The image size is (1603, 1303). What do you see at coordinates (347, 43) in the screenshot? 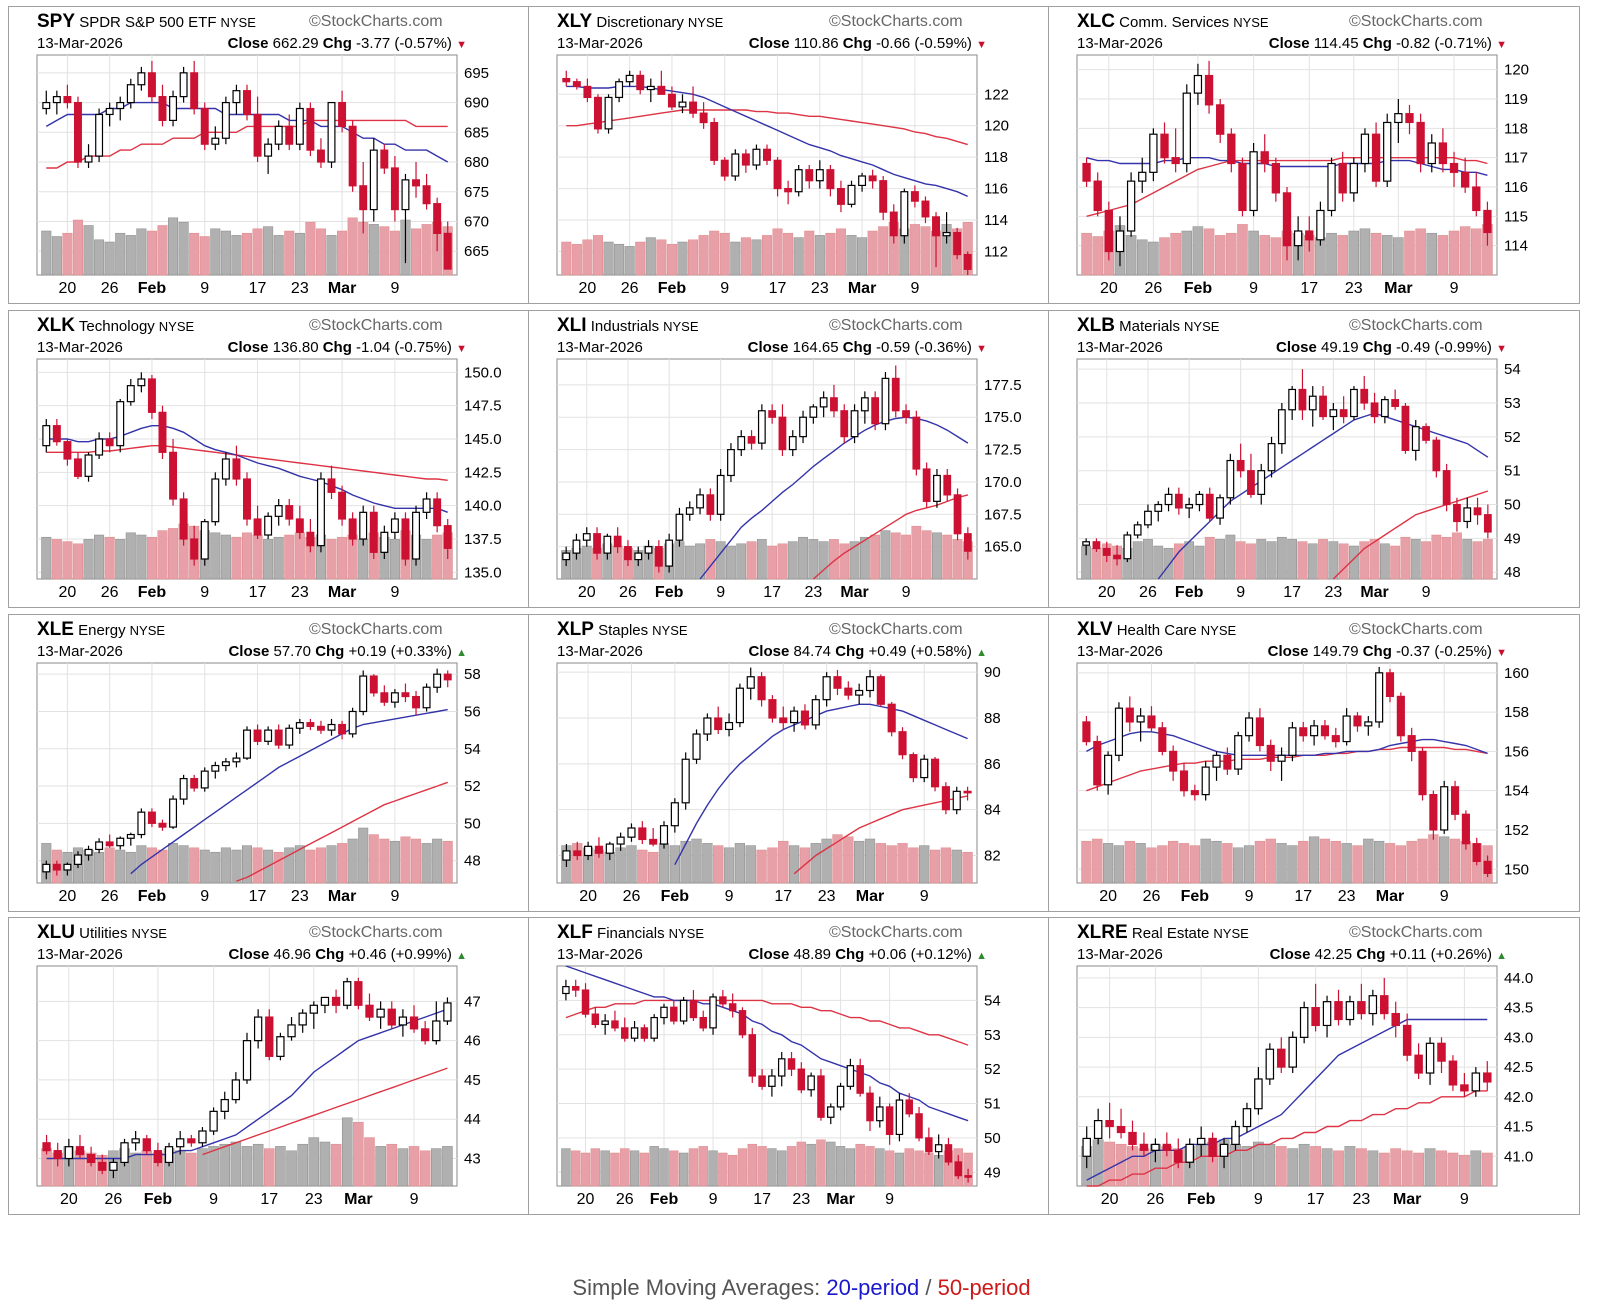
I see `quote-values: Close 662.29 Chg -3.77 (-0.57%) ▼` at bounding box center [347, 43].